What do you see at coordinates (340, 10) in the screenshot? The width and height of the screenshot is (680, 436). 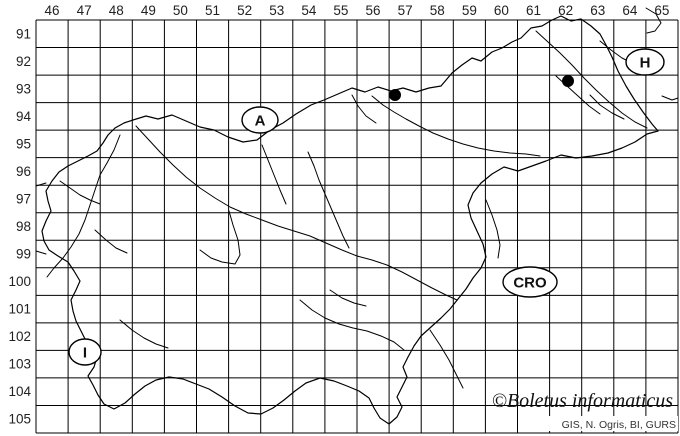 I see `grid-column-label: 55` at bounding box center [340, 10].